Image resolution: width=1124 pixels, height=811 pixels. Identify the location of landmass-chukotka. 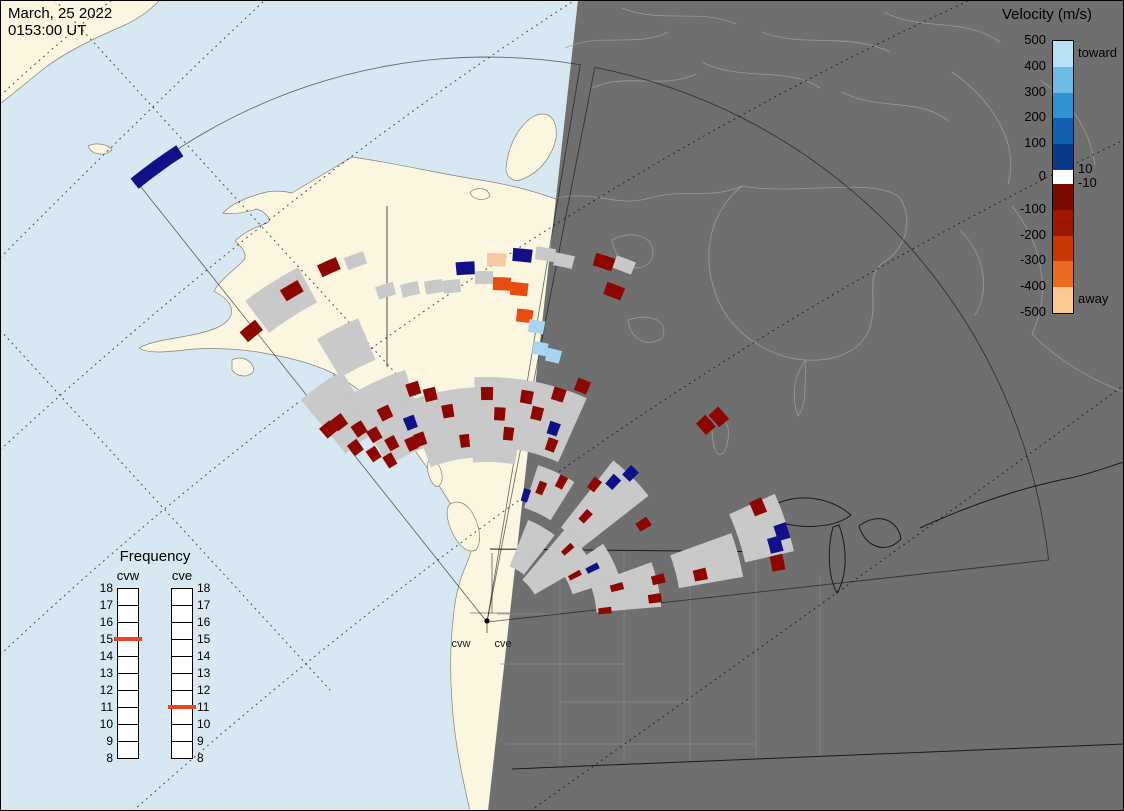
(80, 52).